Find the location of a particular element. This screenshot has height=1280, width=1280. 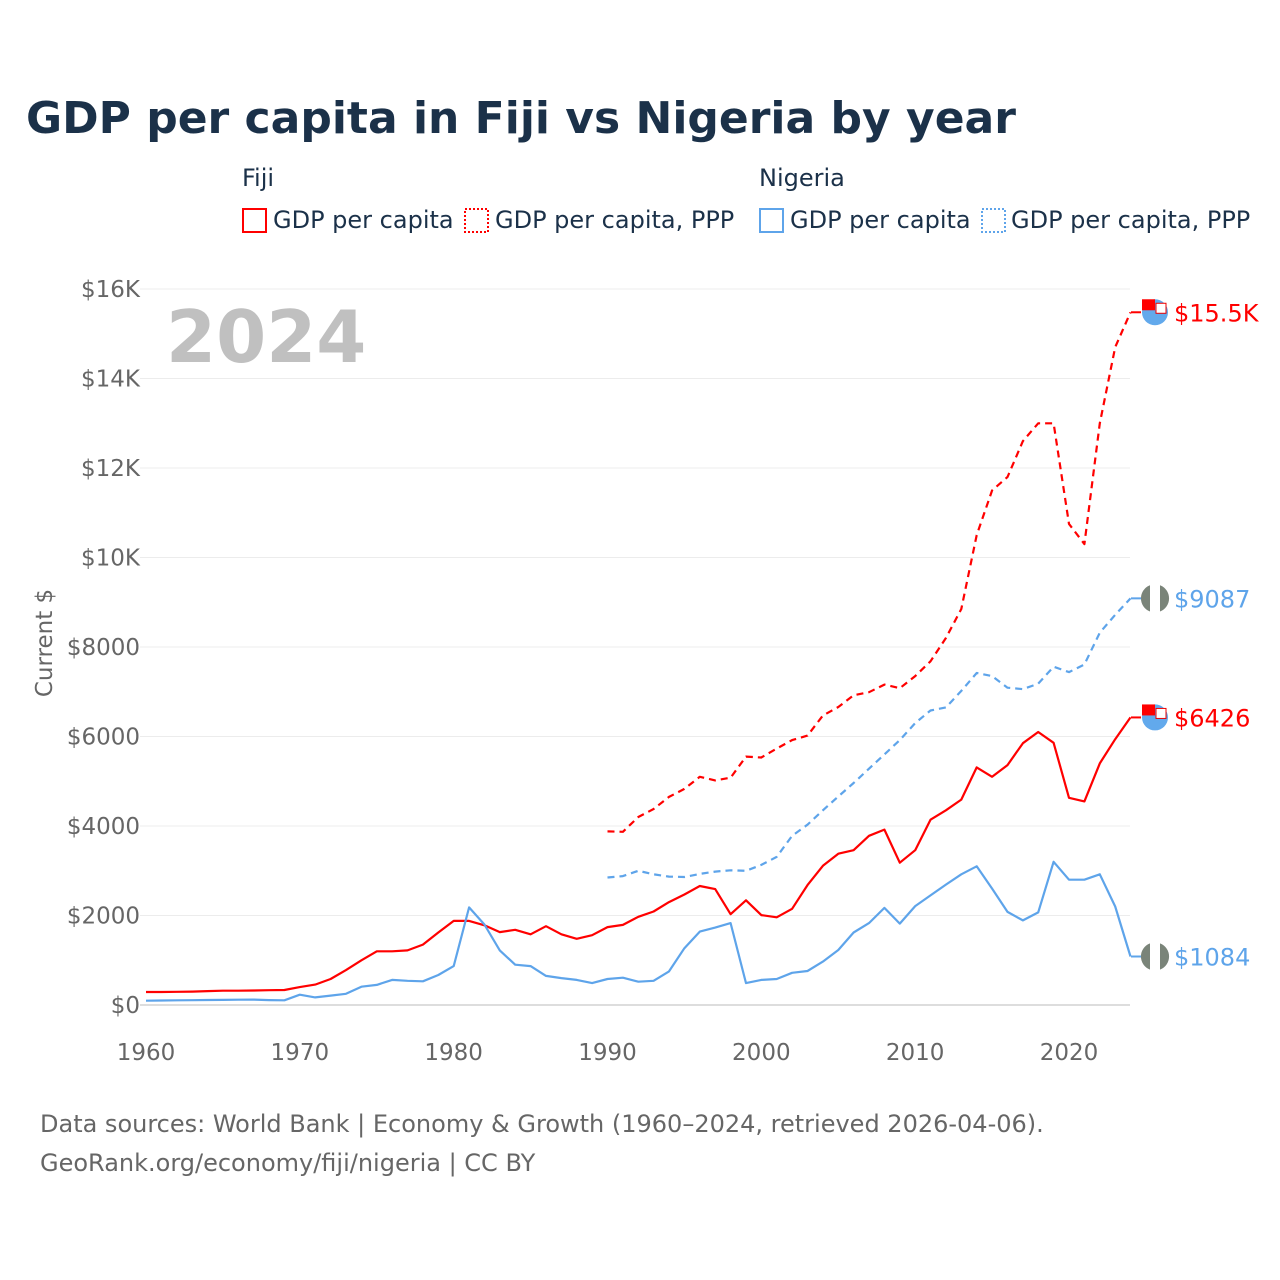

y-tick-label: $2000 is located at coordinates (103, 917).